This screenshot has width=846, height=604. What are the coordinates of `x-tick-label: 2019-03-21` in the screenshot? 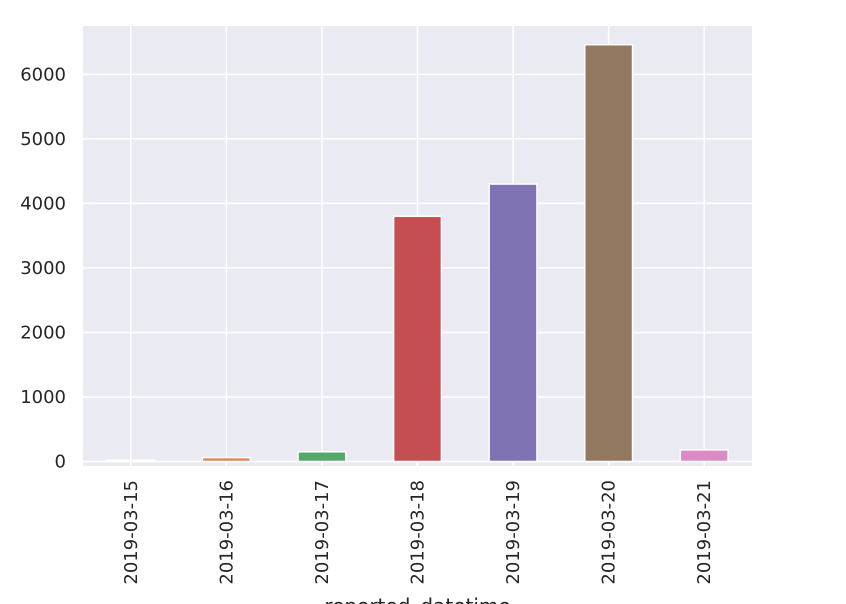 It's located at (704, 532).